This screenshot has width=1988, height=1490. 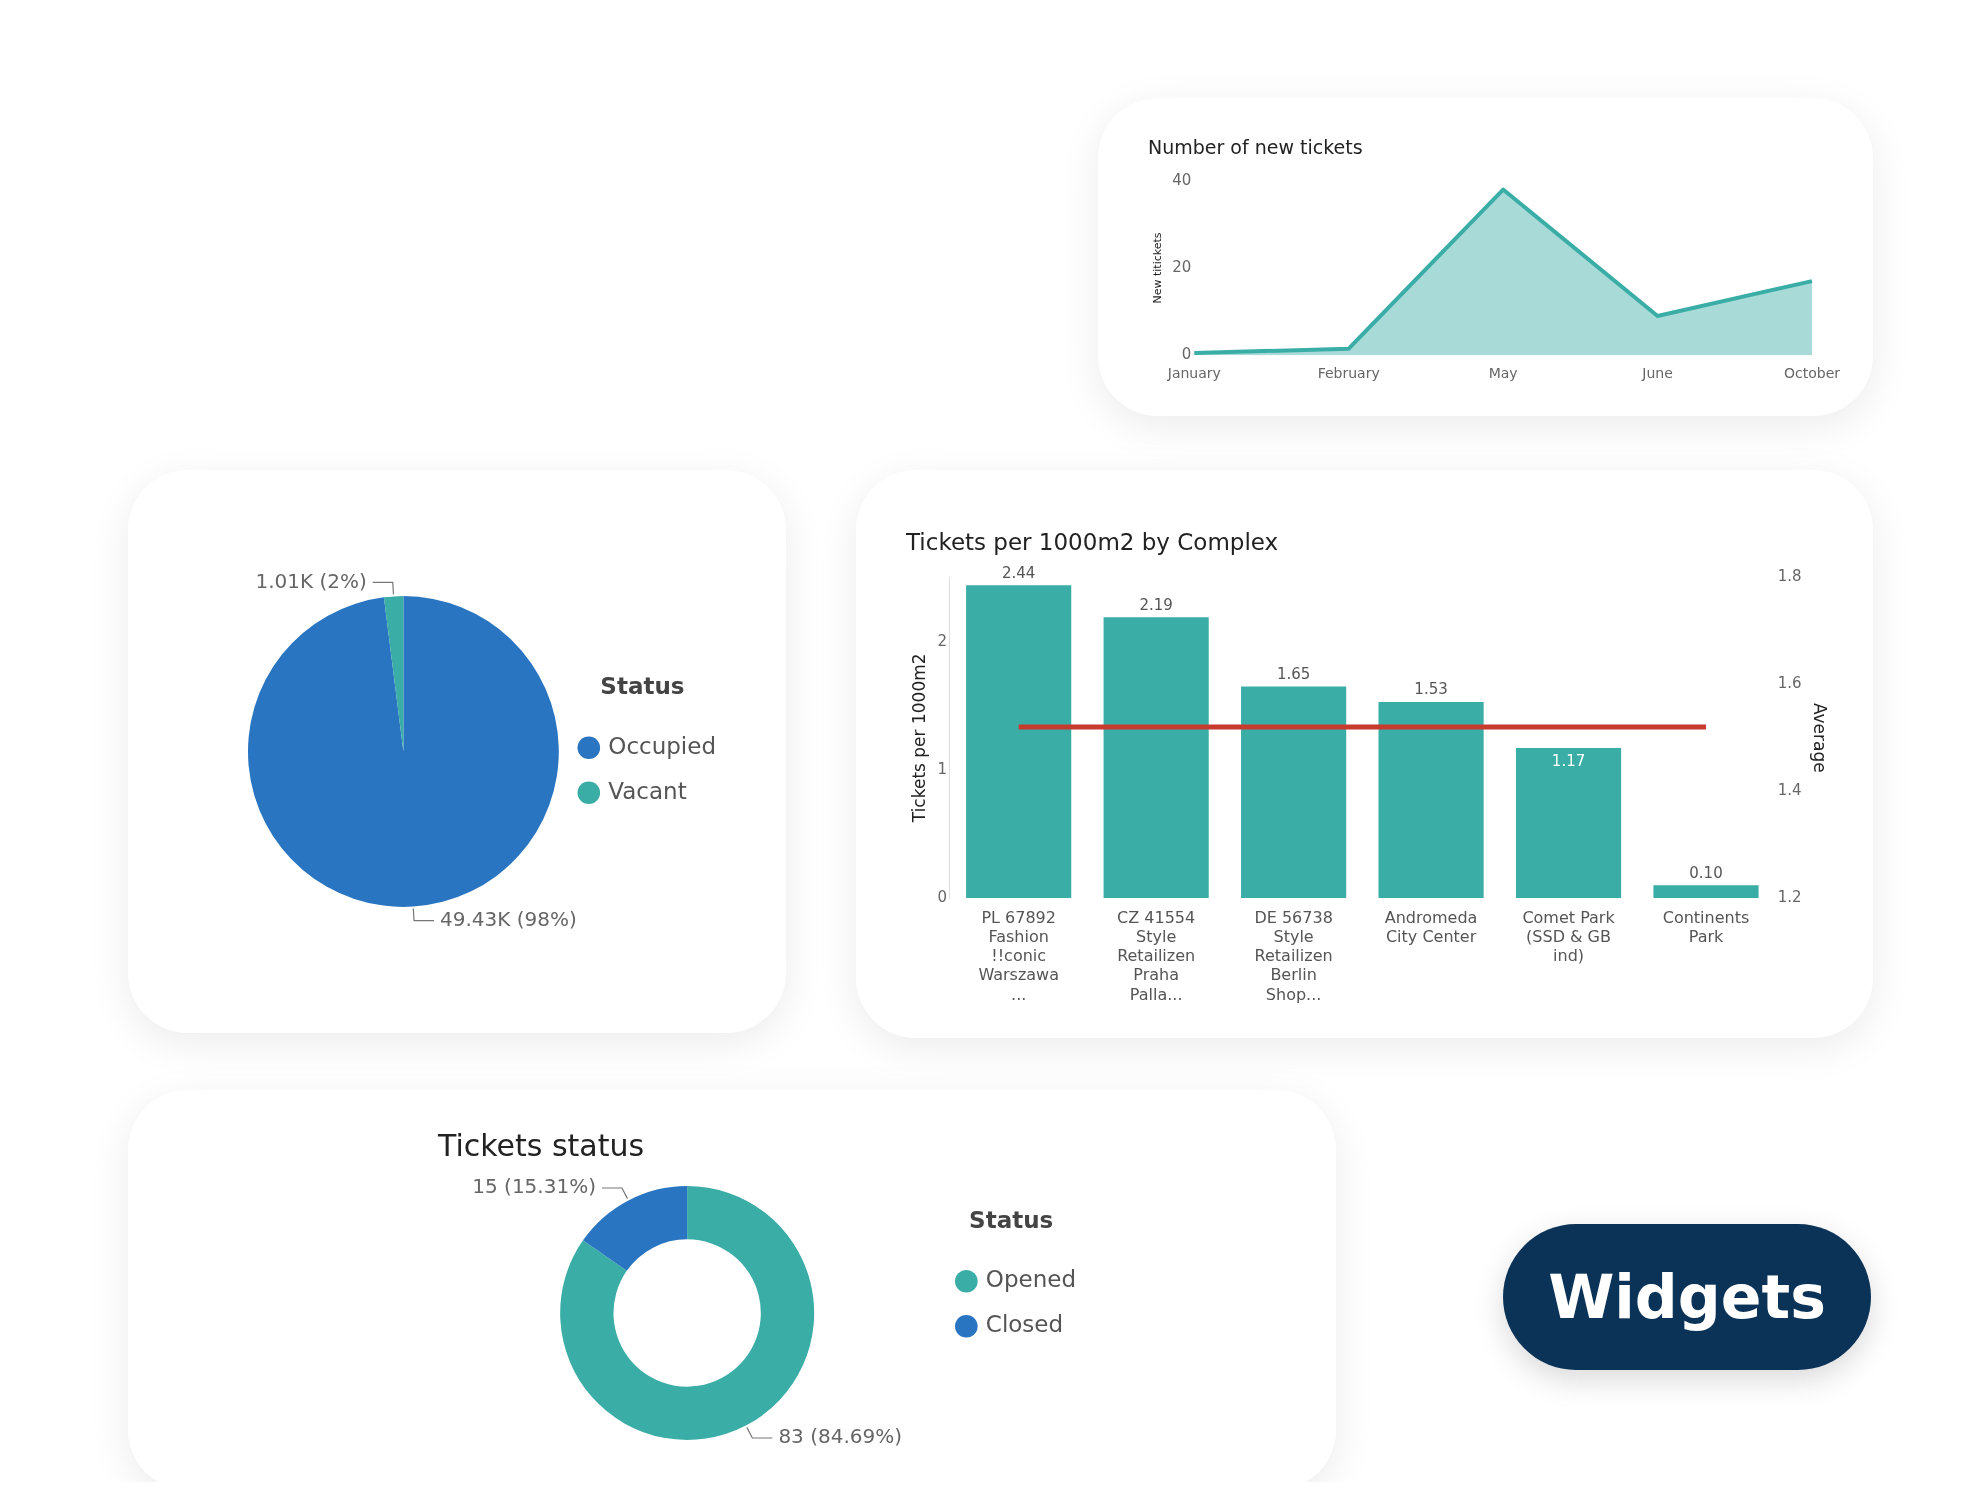 I want to click on legend-label: Opened, so click(x=1031, y=1279).